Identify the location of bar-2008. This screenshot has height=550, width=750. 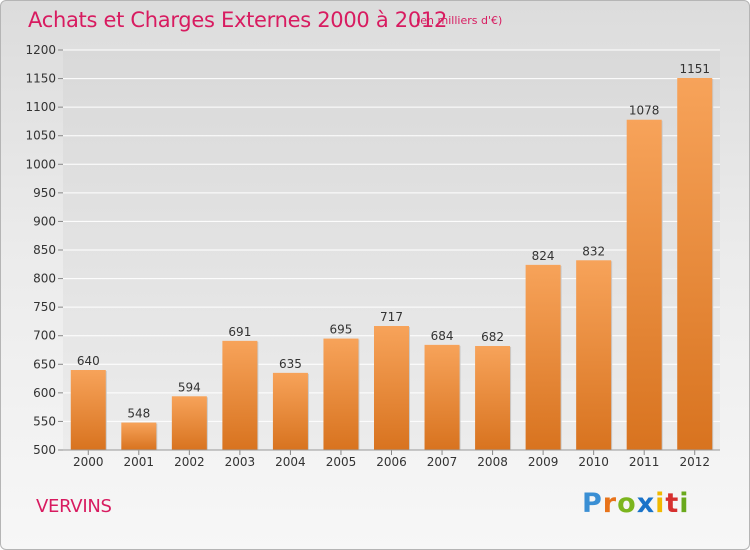
(493, 398).